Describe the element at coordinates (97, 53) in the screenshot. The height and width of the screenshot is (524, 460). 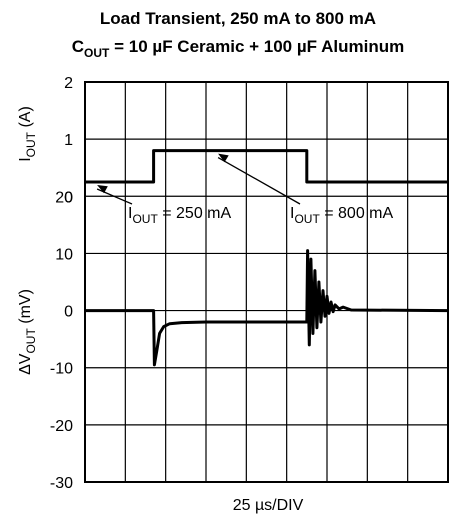
I see `subtitle-subscript: OUT` at that location.